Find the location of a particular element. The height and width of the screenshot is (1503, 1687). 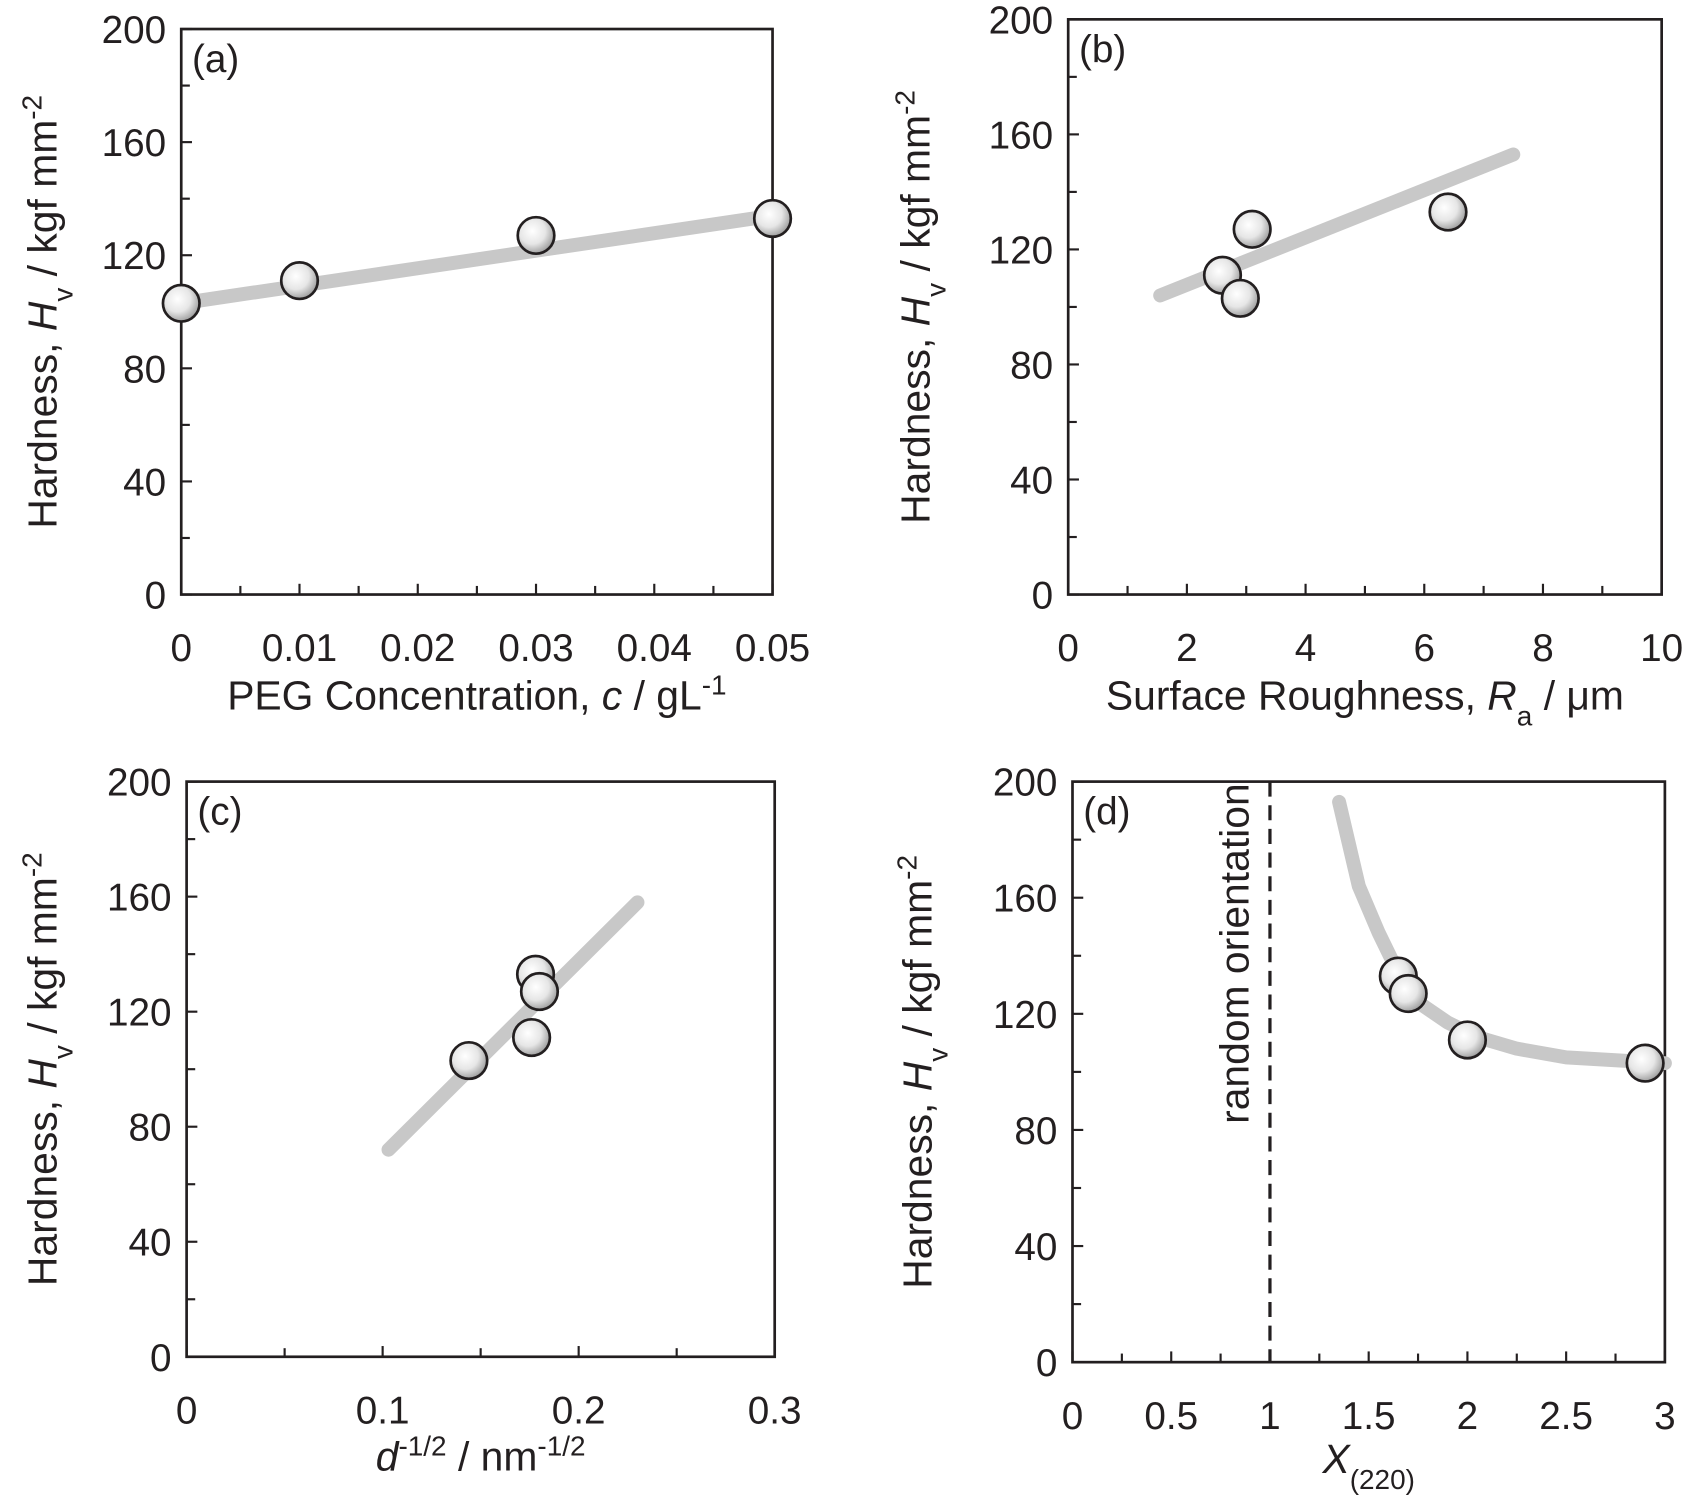

x-tick-label: 0.03 is located at coordinates (535, 648).